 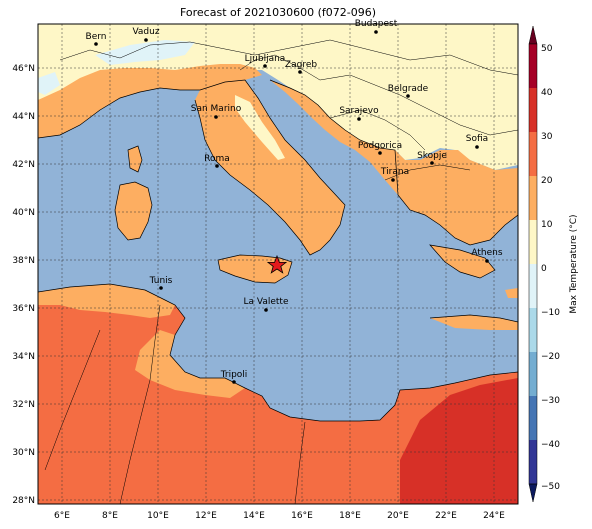 I want to click on lon-label: 8°E, so click(x=110, y=516).